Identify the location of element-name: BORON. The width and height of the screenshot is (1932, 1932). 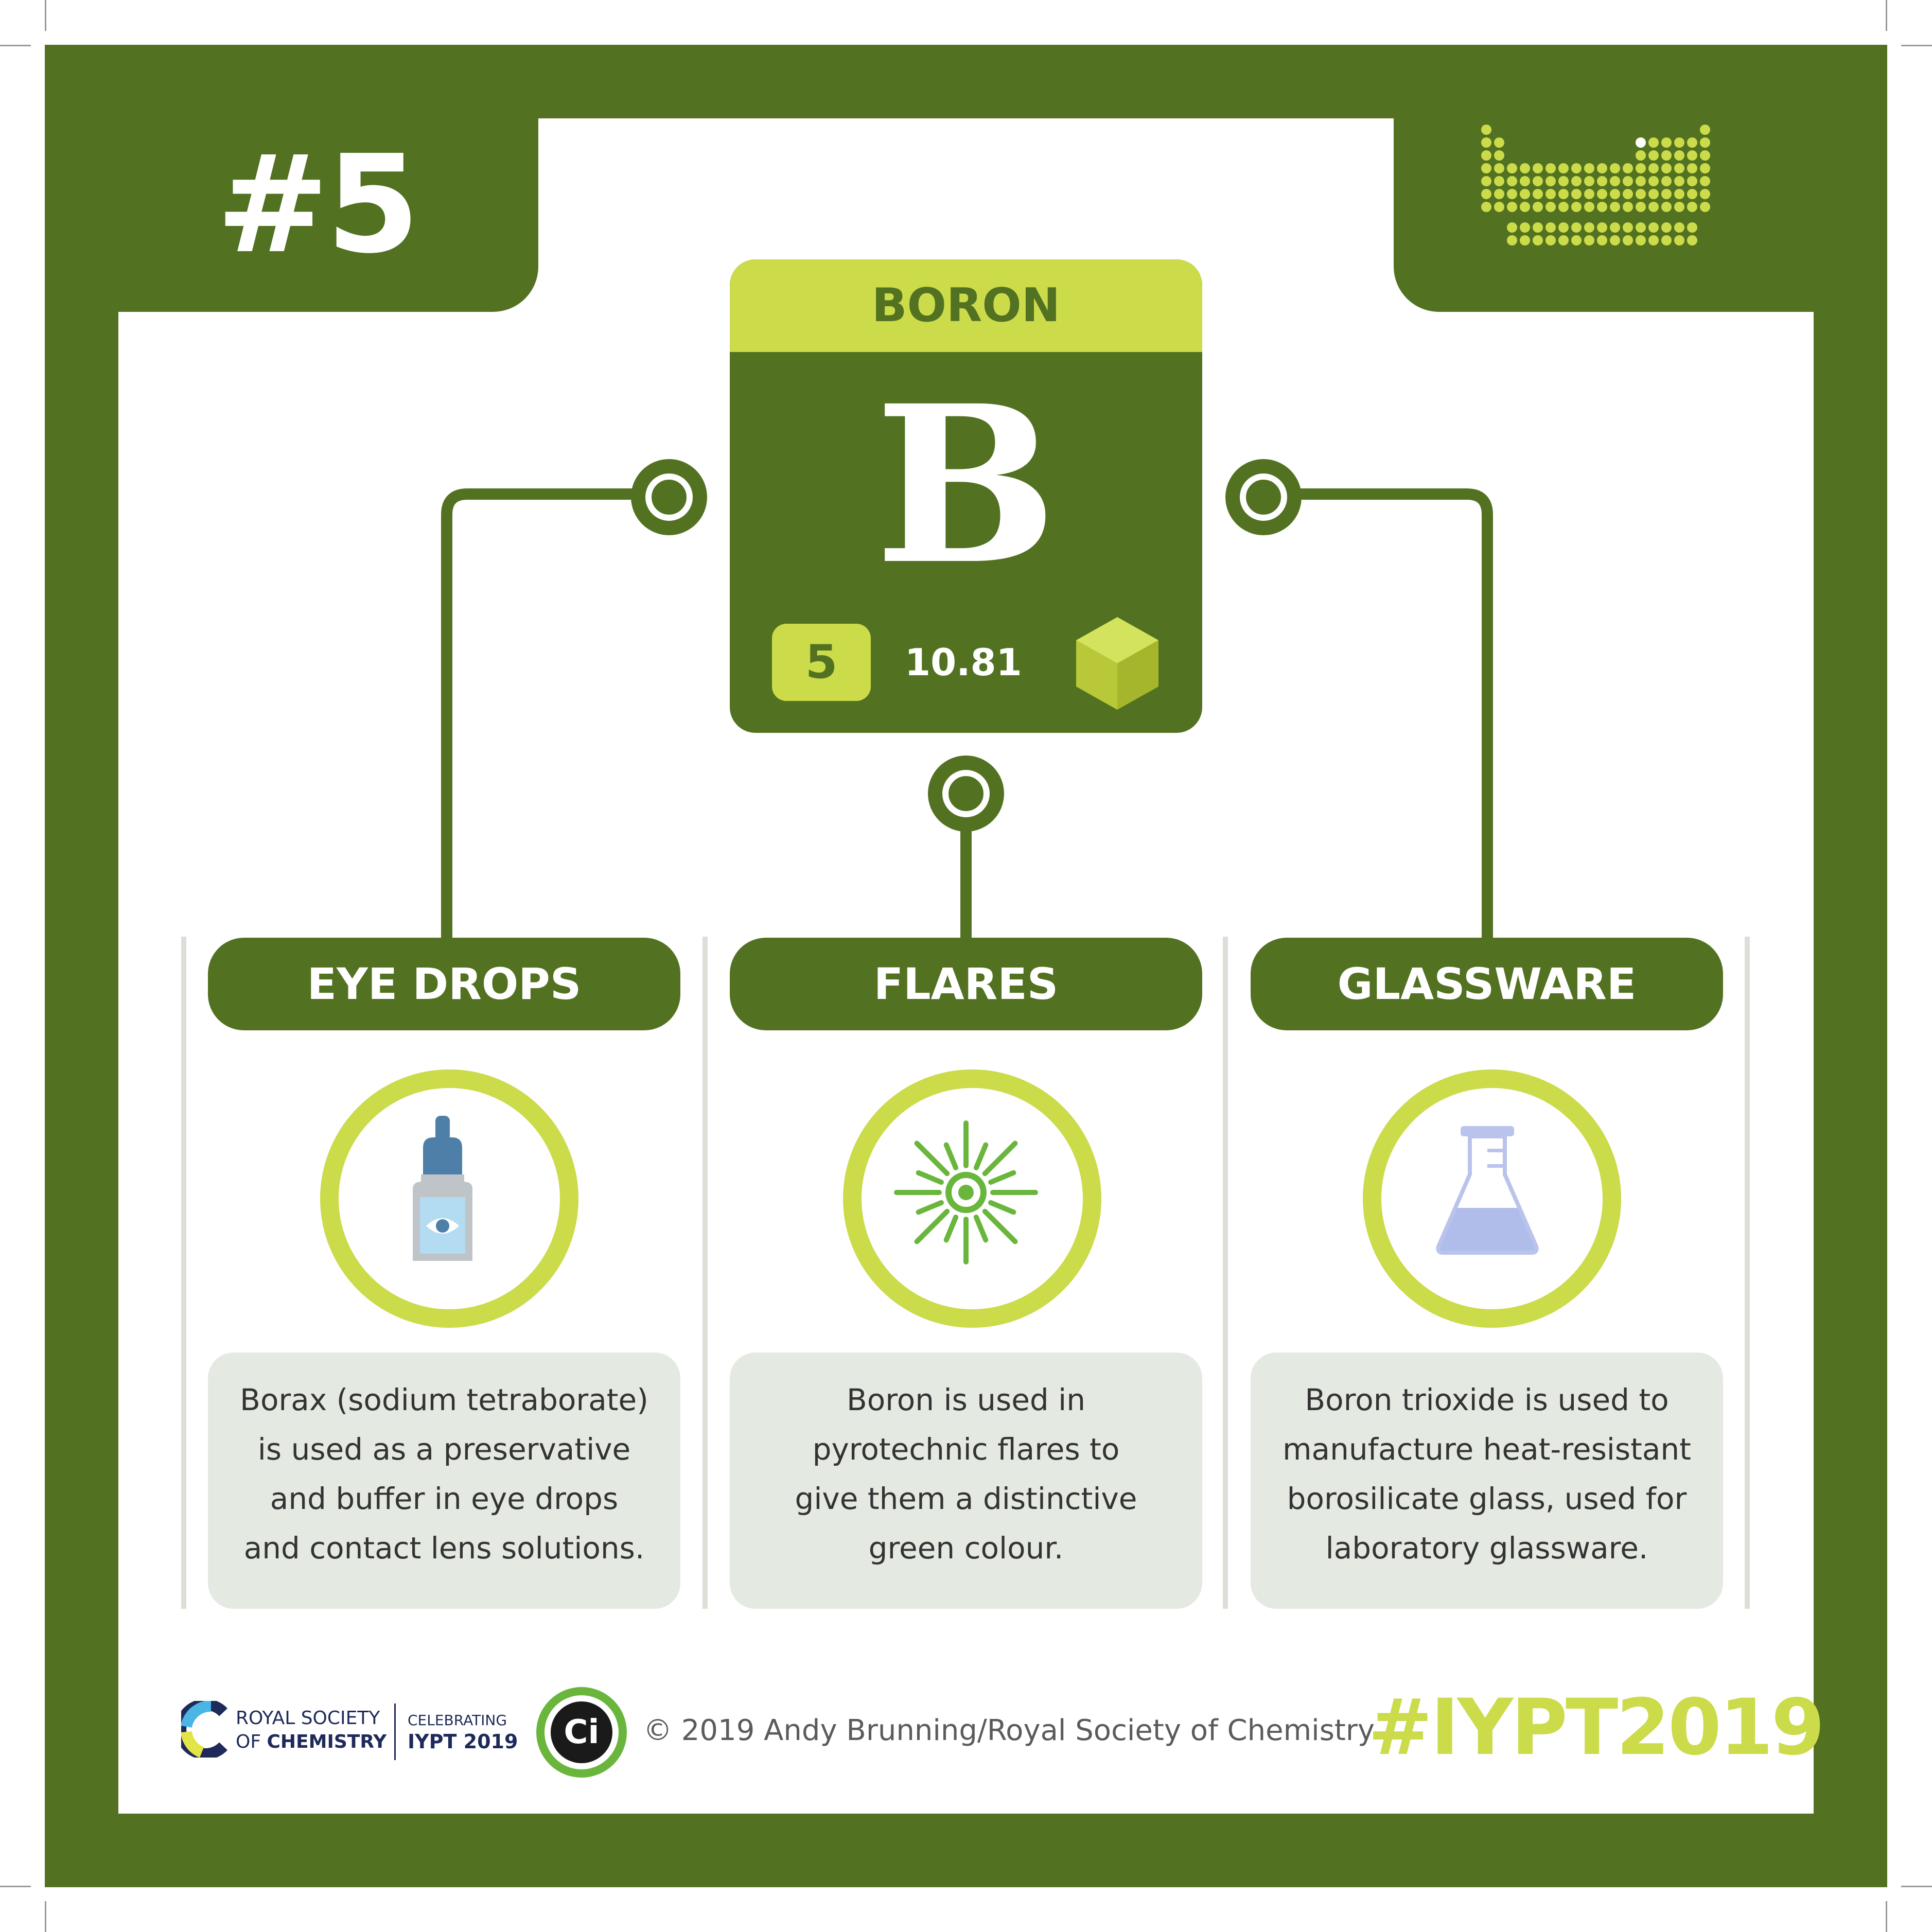
(966, 306).